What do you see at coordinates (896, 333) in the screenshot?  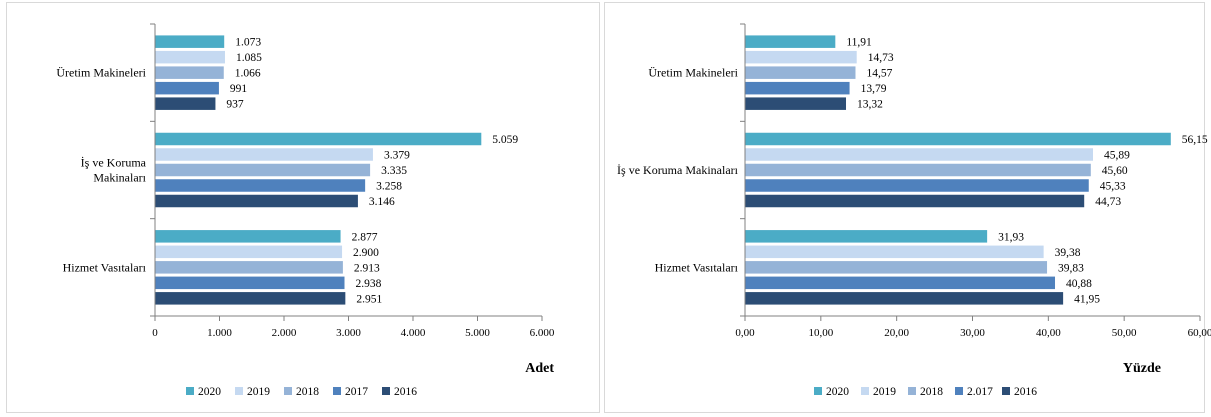 I see `x-tick-label: 20,00` at bounding box center [896, 333].